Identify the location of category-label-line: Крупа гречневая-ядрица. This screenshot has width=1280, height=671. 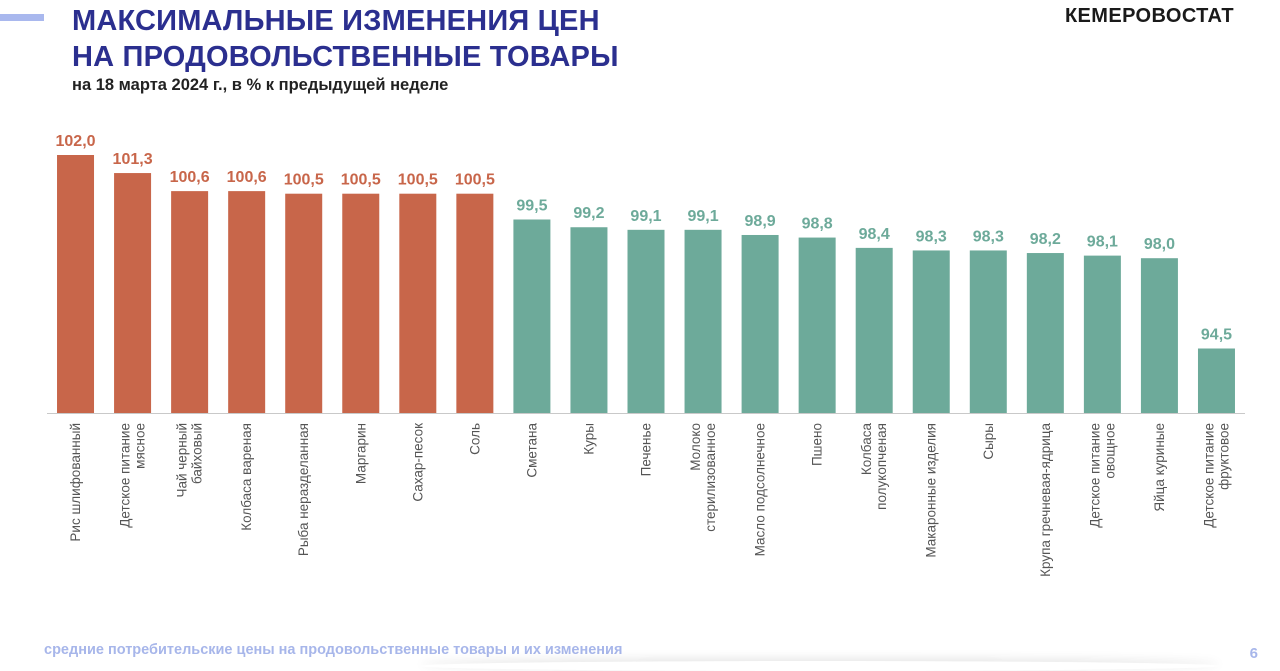
(1045, 500).